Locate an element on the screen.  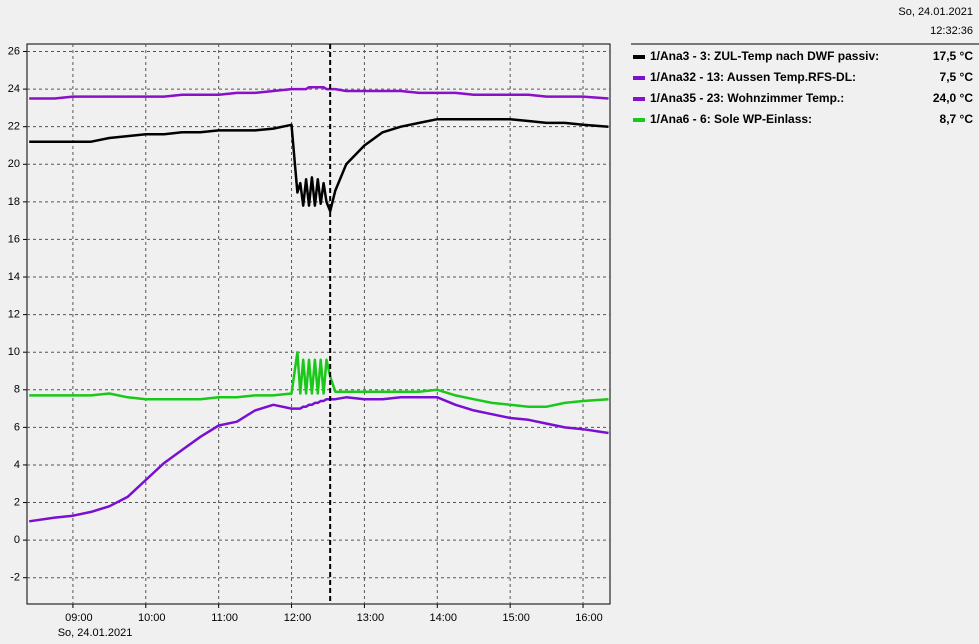
legend-label: 1/Ana32 - 13: Aussen Temp.RFS-DL: is located at coordinates (753, 77).